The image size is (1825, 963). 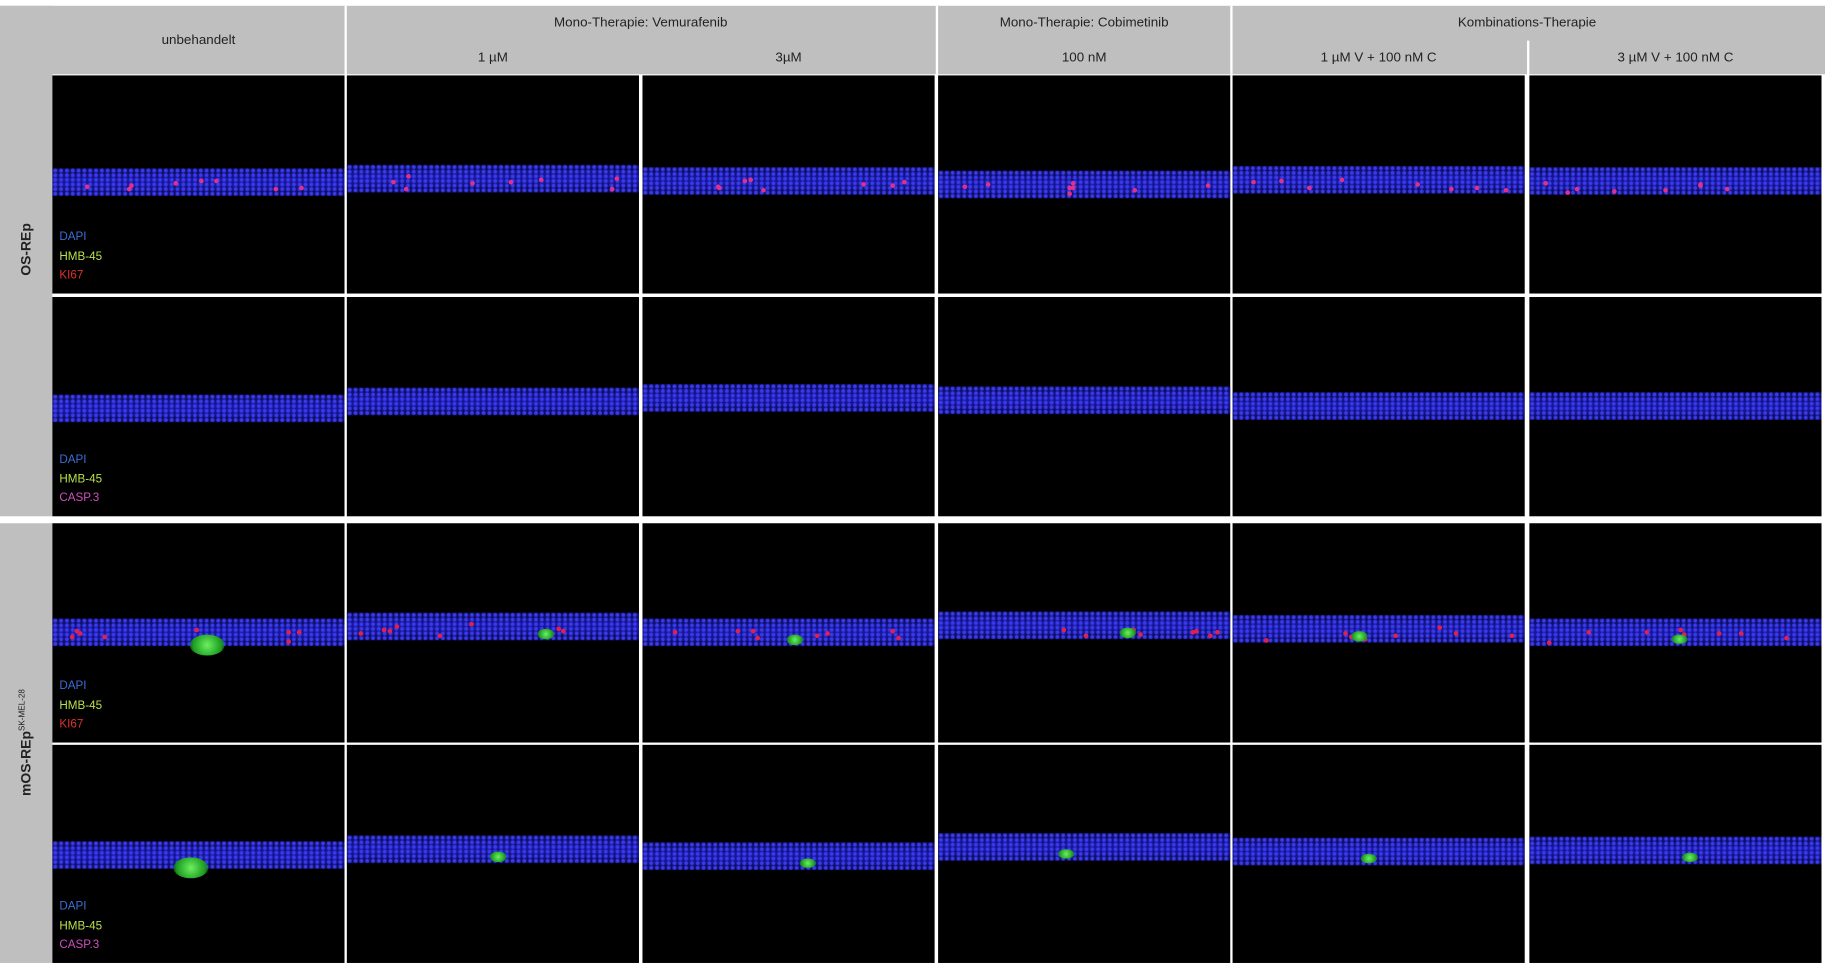 What do you see at coordinates (492, 58) in the screenshot?
I see `dose-label: 1 µM` at bounding box center [492, 58].